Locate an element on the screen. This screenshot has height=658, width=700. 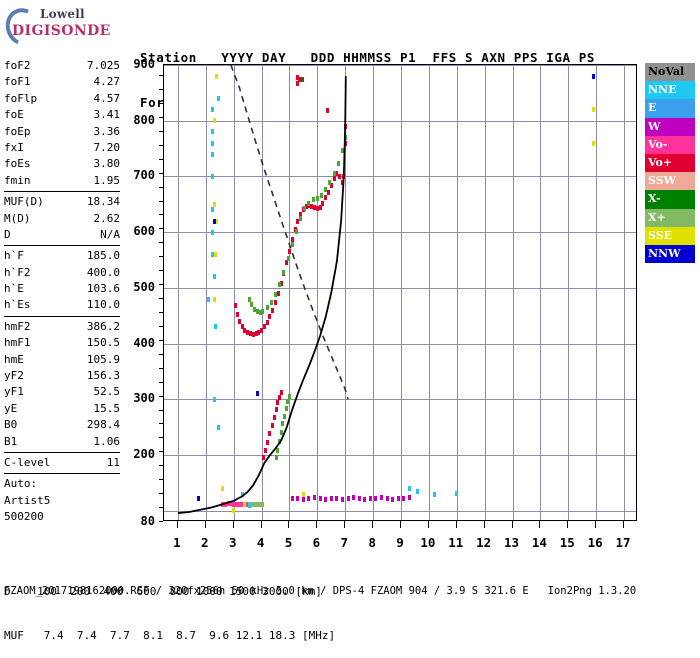
x-axis-label: 8 is located at coordinates (372, 542).